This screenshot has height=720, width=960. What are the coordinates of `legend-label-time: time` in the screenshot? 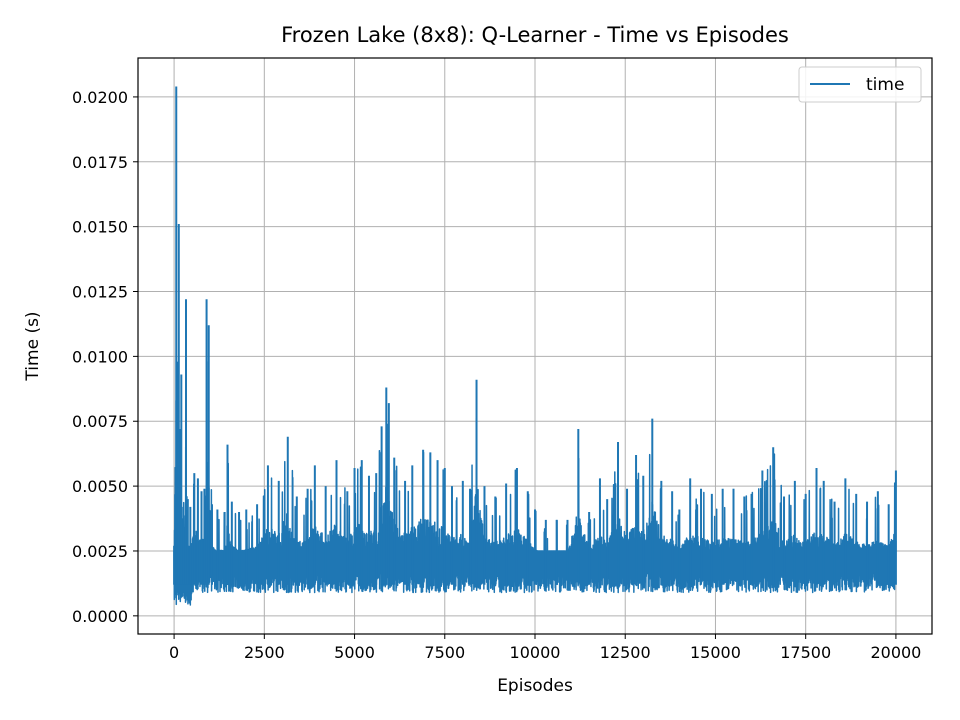 It's located at (885, 85).